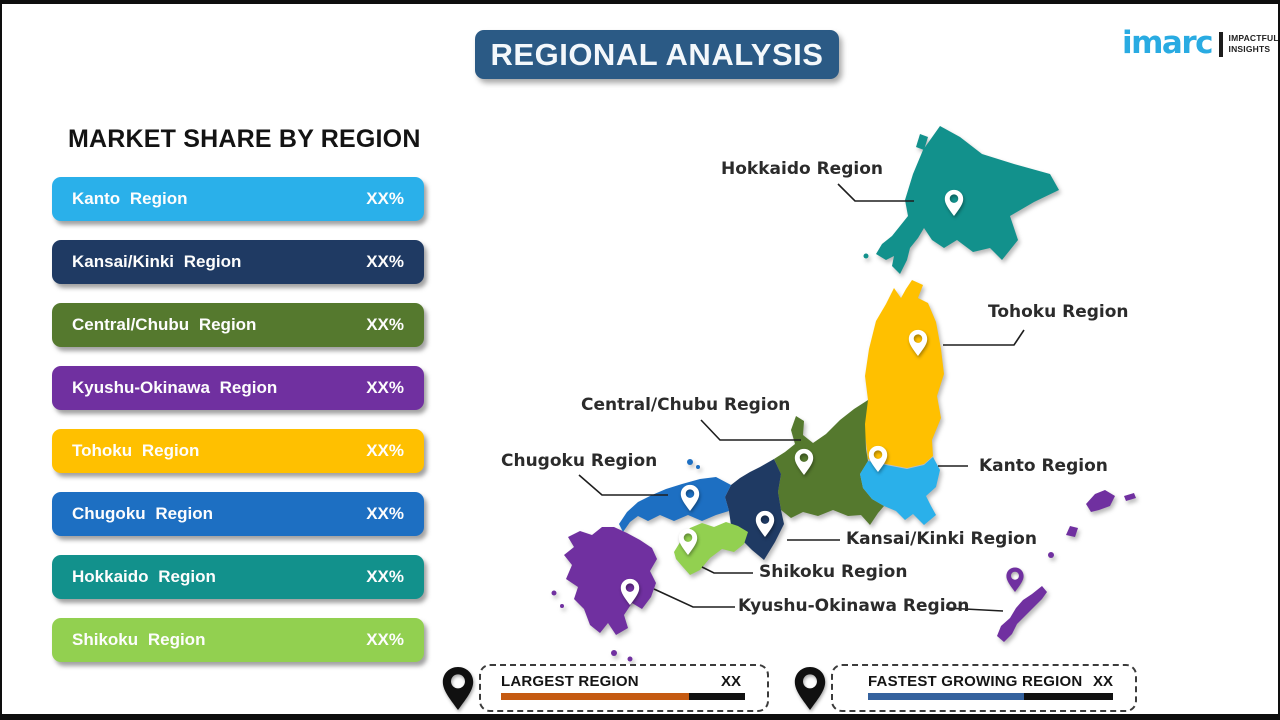  Describe the element at coordinates (922, 142) in the screenshot. I see `hokkaido-islet` at that location.